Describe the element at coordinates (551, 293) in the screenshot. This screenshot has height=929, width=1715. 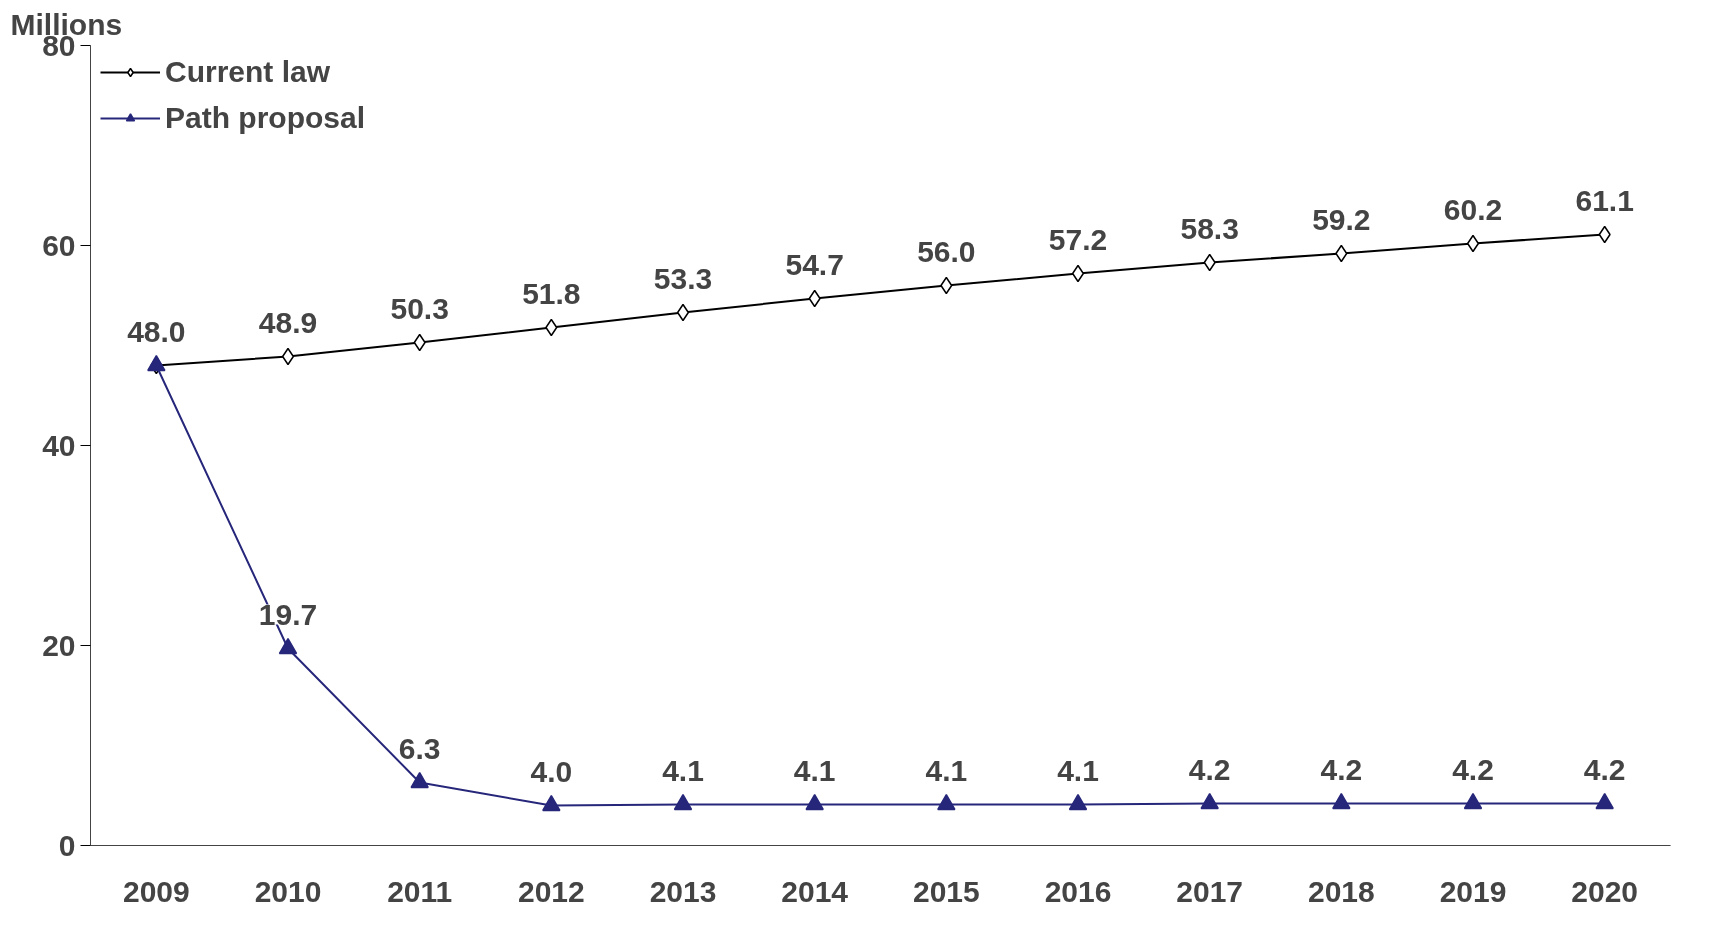
I see `data-label: 51.8` at that location.